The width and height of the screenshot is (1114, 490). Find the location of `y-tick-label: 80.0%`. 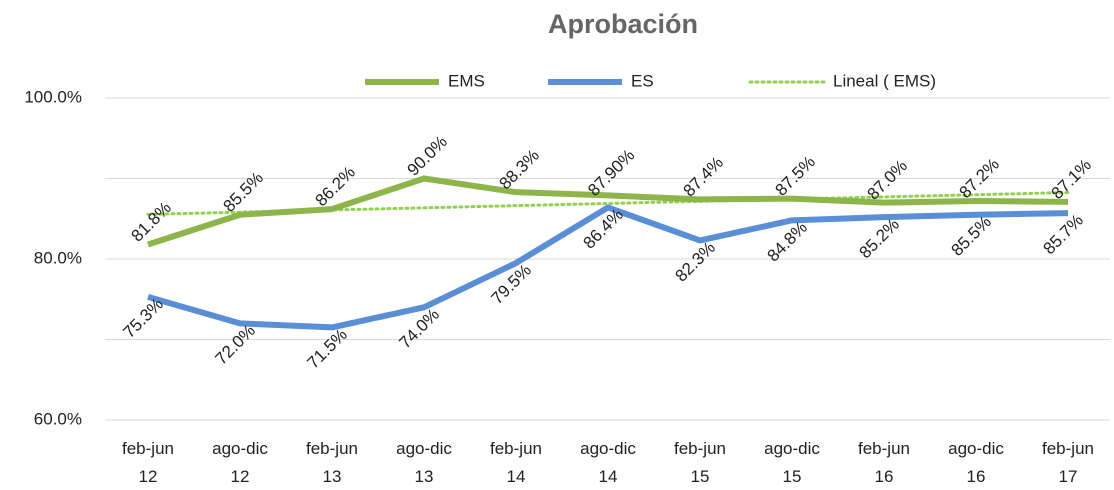

y-tick-label: 80.0% is located at coordinates (58, 257).